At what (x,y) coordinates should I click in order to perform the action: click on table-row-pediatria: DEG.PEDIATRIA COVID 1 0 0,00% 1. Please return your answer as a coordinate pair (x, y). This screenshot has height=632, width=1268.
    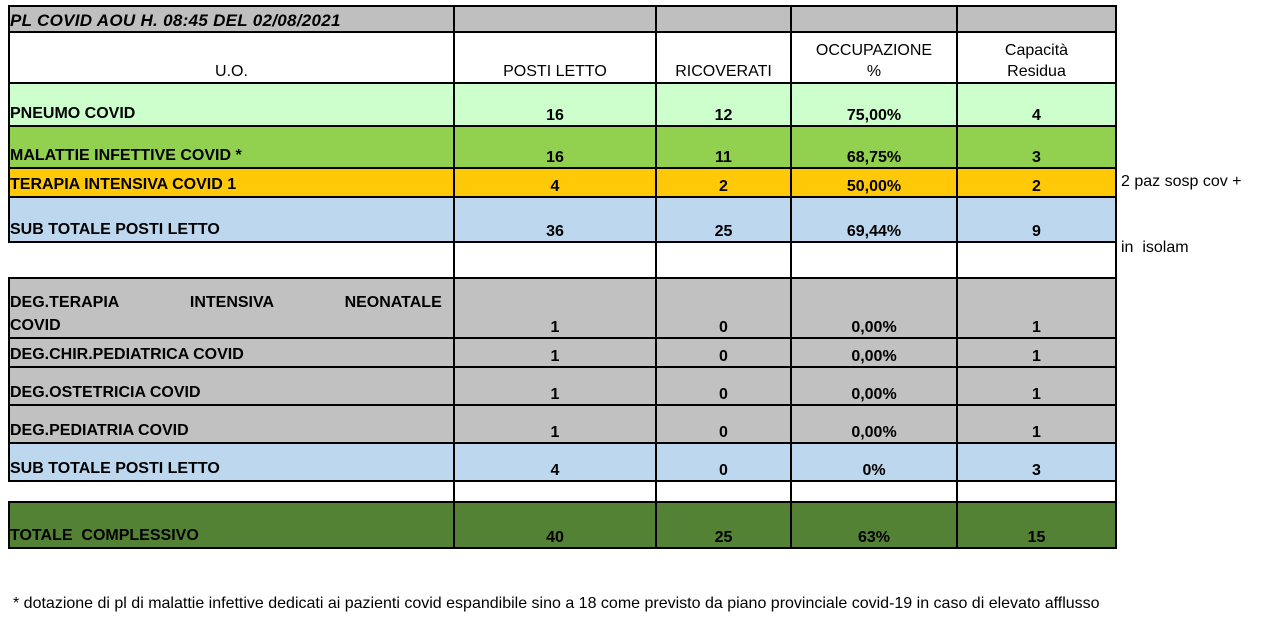
    Looking at the image, I should click on (562, 424).